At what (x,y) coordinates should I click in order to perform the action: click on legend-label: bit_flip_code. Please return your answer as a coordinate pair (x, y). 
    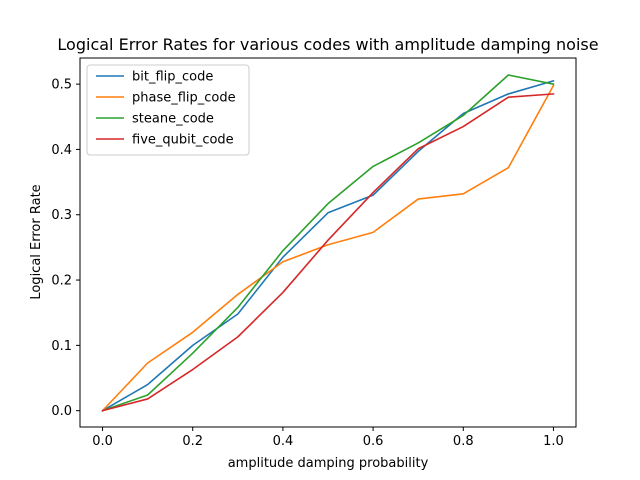
    Looking at the image, I should click on (172, 77).